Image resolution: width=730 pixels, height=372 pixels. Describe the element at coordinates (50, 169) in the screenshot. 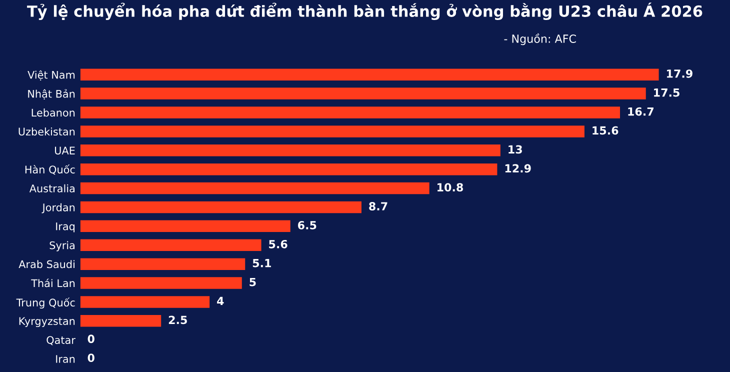

I see `y-tick-label: Hàn Quốc` at that location.